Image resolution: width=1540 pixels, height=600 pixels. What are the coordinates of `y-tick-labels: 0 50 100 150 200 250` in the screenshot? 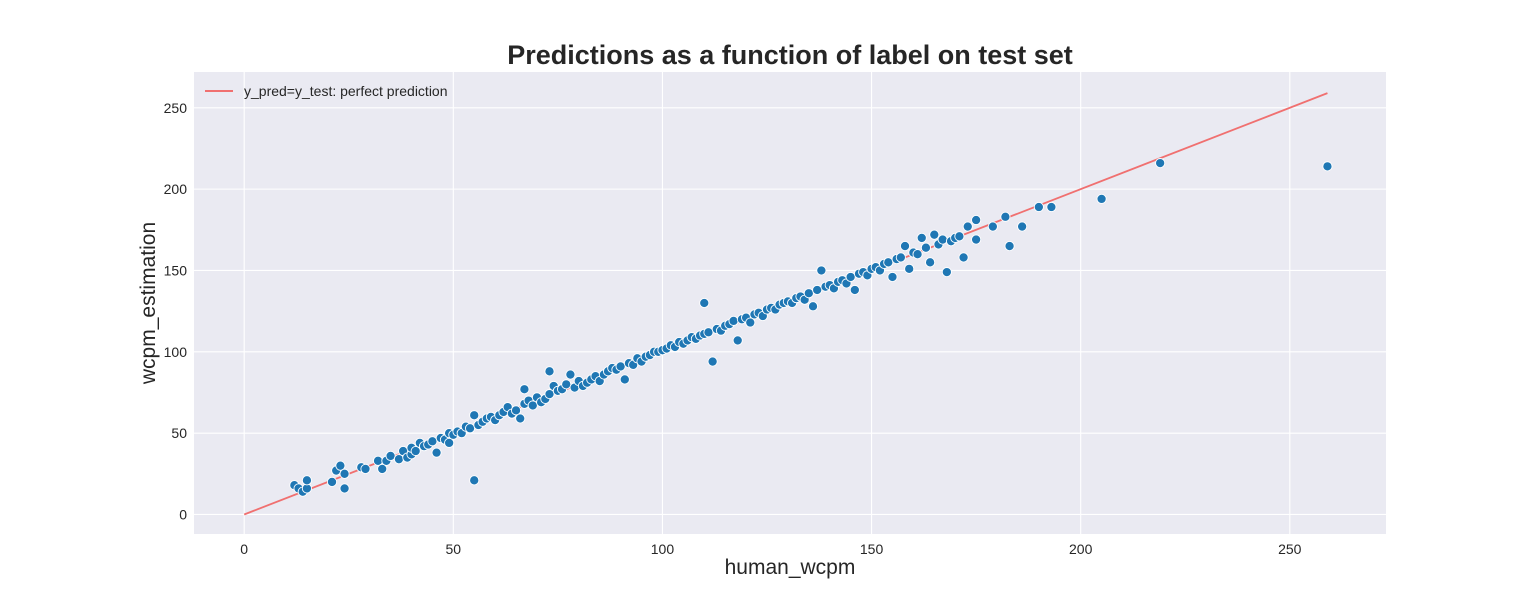 It's located at (176, 311).